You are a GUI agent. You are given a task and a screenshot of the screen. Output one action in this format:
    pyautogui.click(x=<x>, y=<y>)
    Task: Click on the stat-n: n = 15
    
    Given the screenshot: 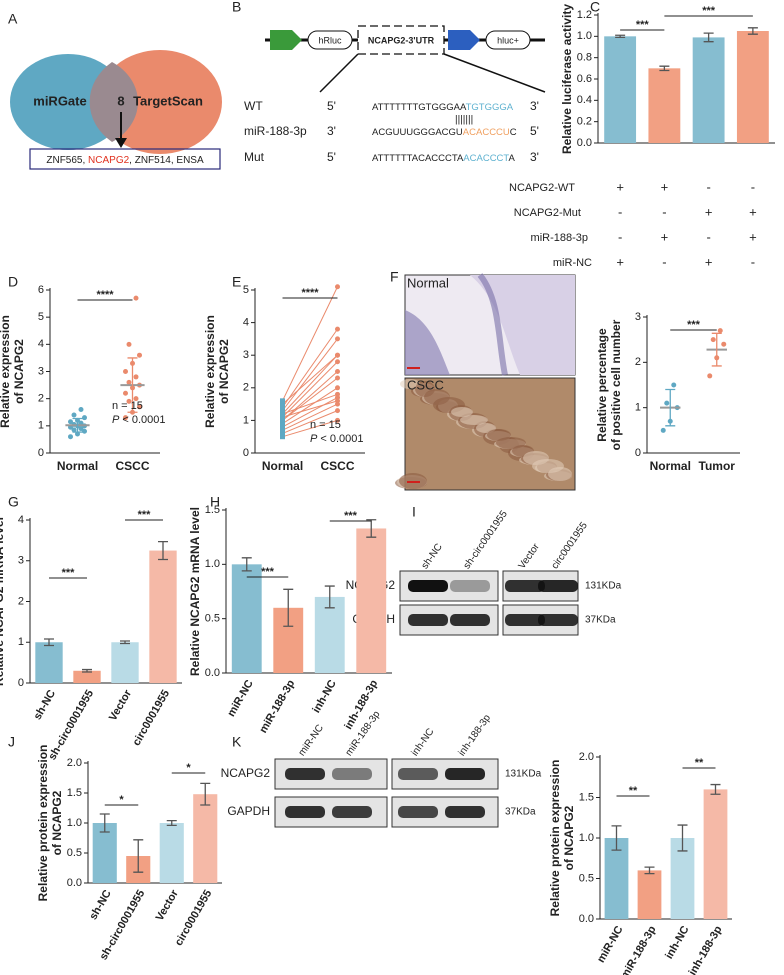 What is the action you would take?
    pyautogui.click(x=127, y=406)
    